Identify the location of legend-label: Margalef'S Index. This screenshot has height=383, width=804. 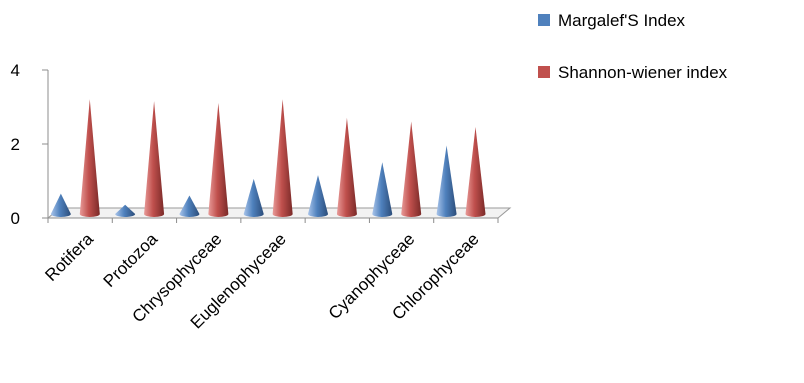
(622, 20).